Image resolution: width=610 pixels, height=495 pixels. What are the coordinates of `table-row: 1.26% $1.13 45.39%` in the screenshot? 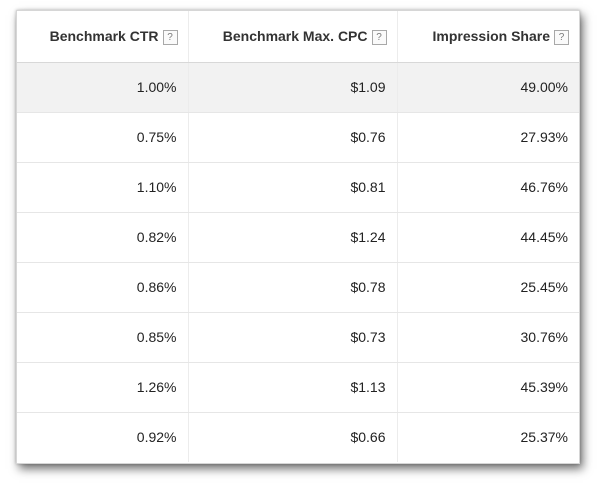 It's located at (298, 387).